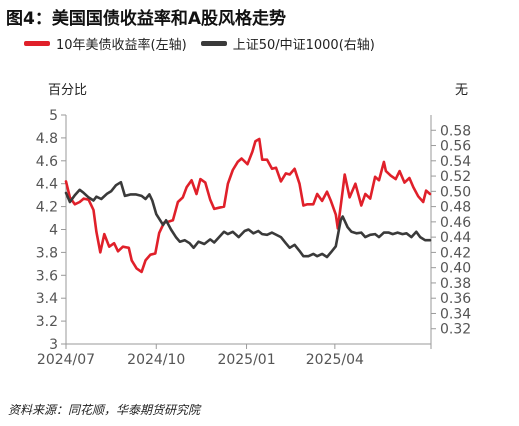 The height and width of the screenshot is (426, 519). Describe the element at coordinates (455, 147) in the screenshot. I see `right-tick-label: 0.56` at that location.